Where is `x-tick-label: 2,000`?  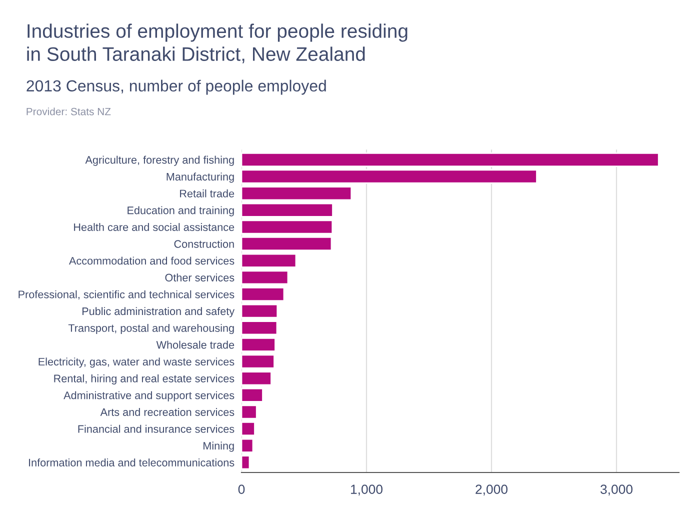 x-tick-label: 2,000 is located at coordinates (492, 490).